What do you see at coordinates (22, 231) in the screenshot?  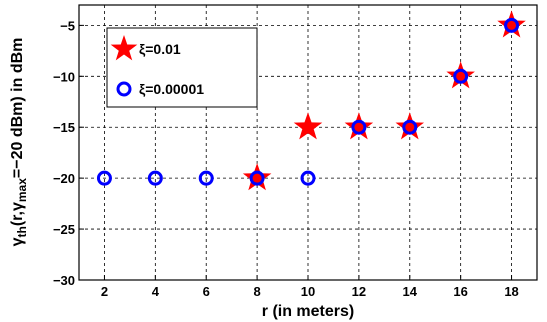 I see `y-label-base-sub: th` at bounding box center [22, 231].